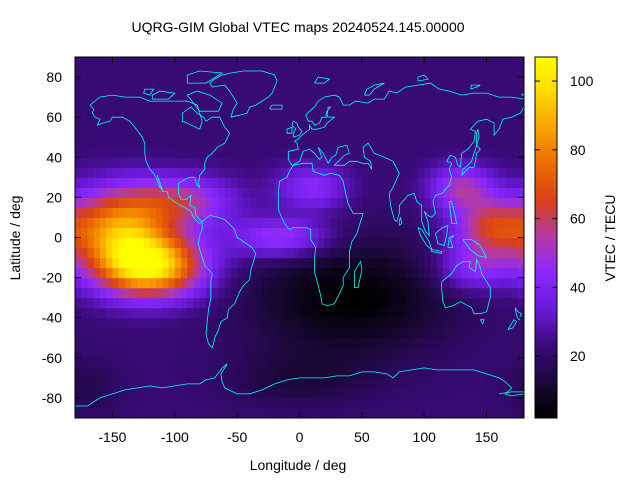 The image size is (640, 480). I want to click on coastline-sri-lanka, so click(400, 221).